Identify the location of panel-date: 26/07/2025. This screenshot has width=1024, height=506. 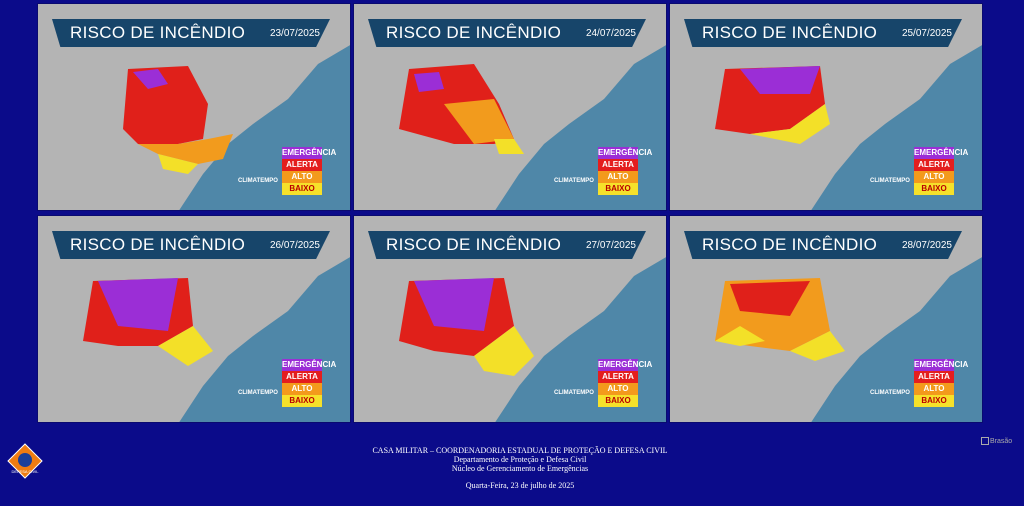
(294, 245).